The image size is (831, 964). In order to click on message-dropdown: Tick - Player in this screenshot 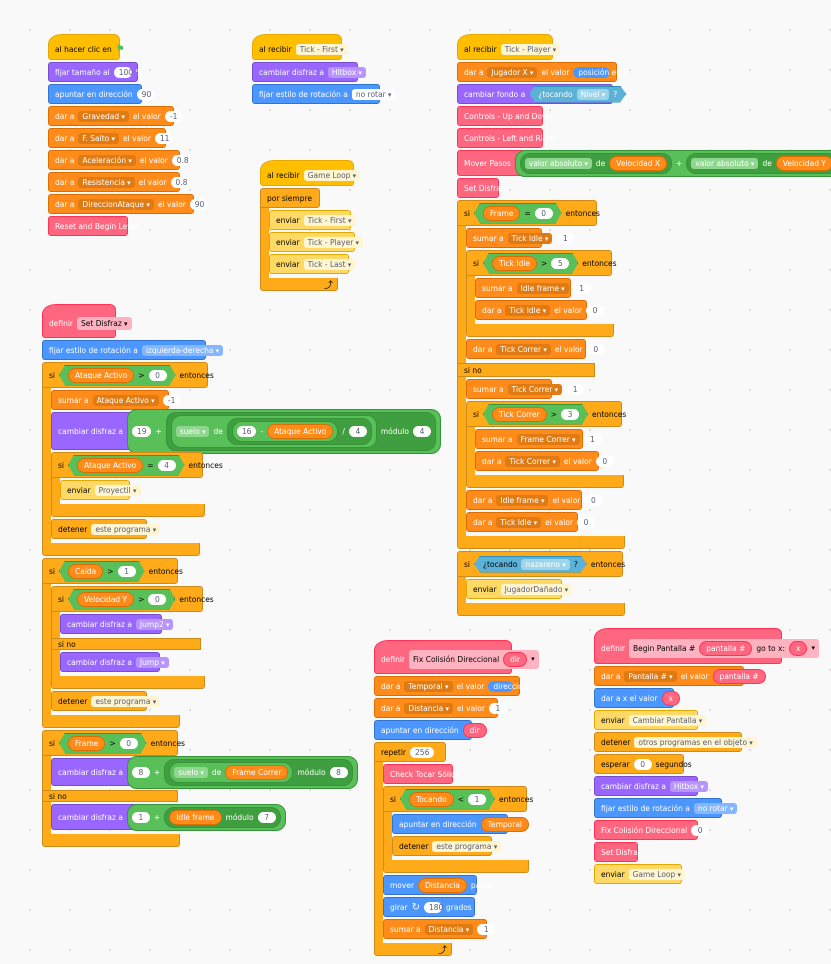, I will do `click(333, 242)`.